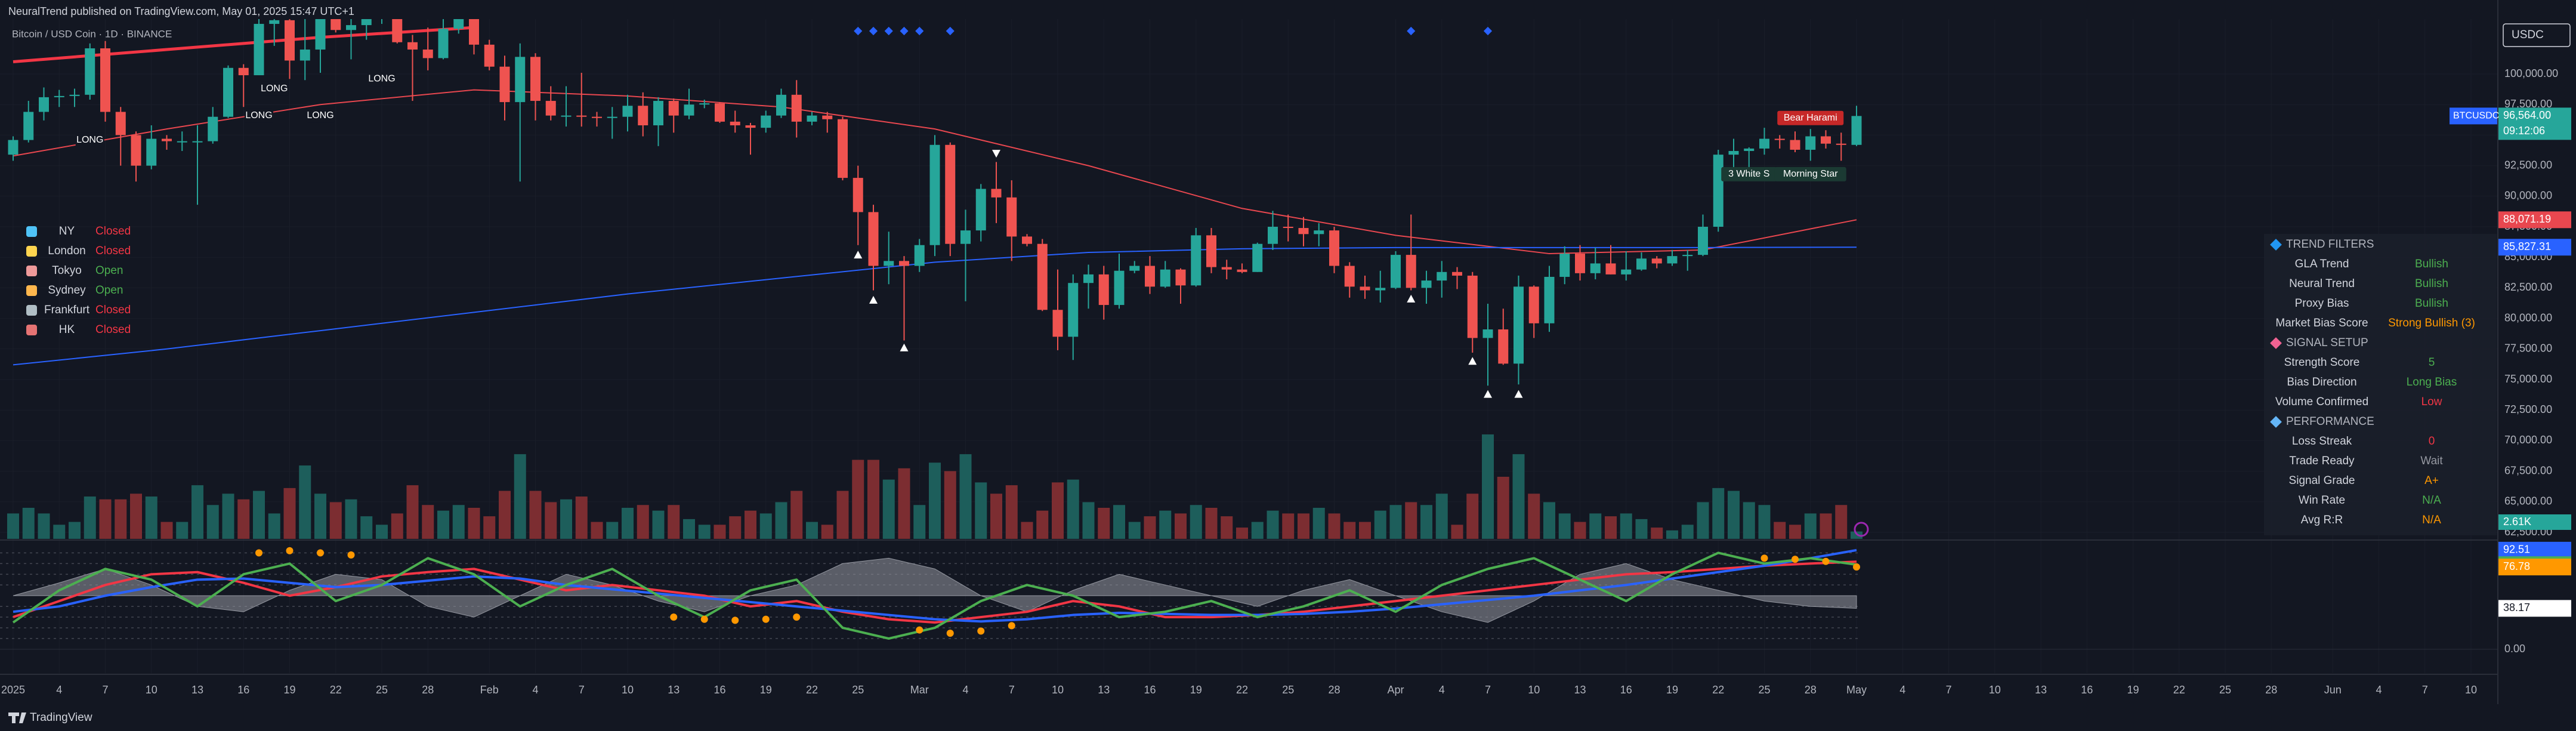 The width and height of the screenshot is (2576, 731). Describe the element at coordinates (1861, 529) in the screenshot. I see `replay-icon` at that location.